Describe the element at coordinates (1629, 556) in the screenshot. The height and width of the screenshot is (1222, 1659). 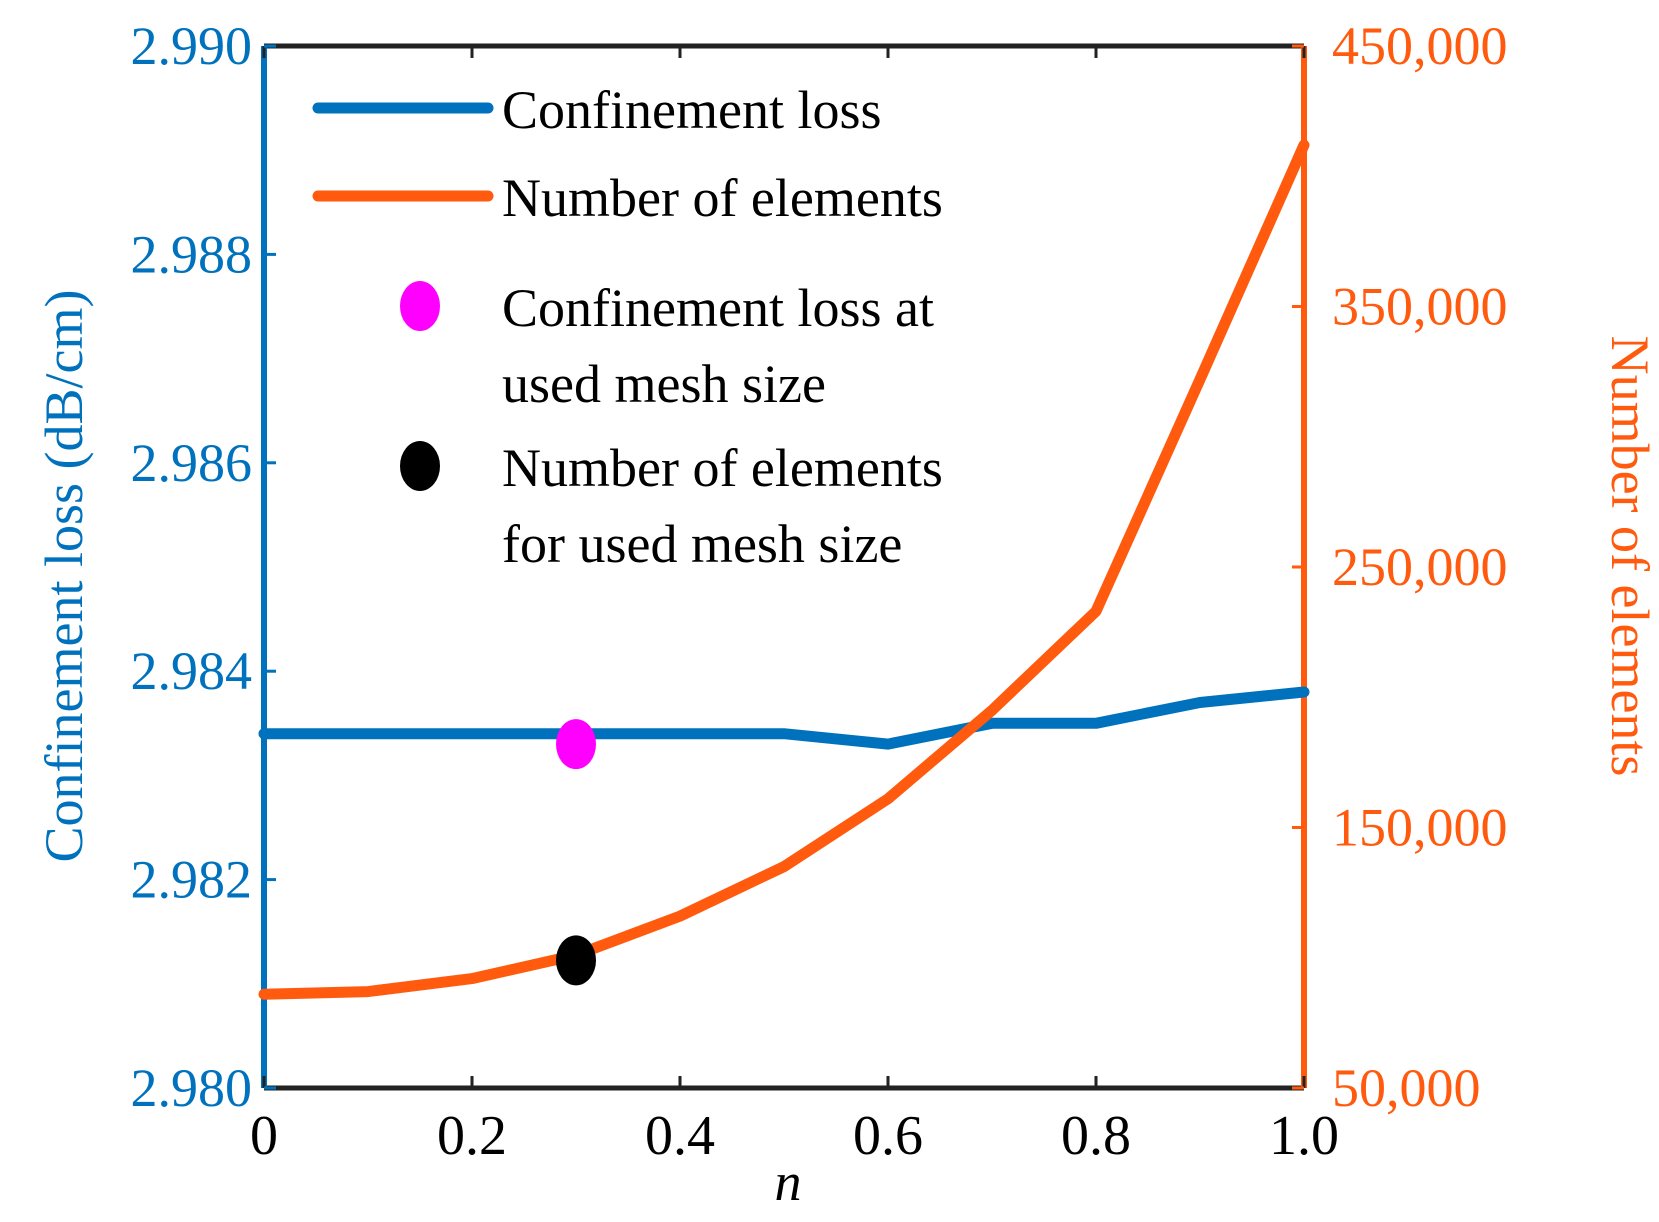
I see `right-axis-title: Number of elements` at that location.